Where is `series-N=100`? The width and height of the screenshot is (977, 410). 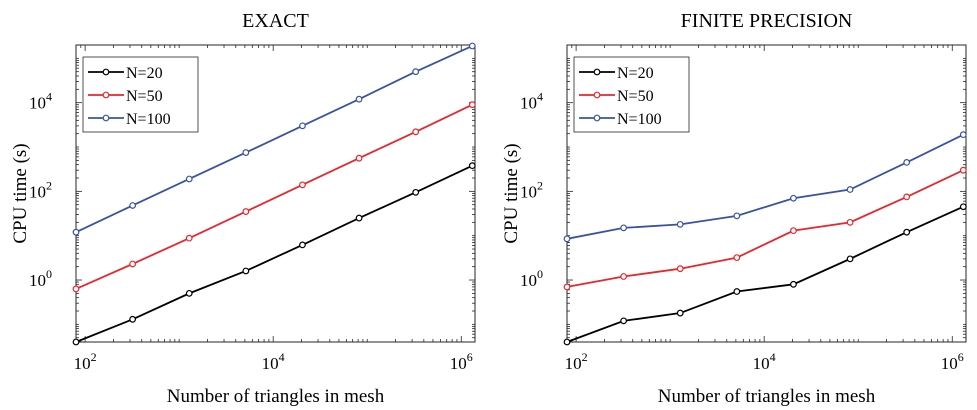 series-N=100 is located at coordinates (765, 187).